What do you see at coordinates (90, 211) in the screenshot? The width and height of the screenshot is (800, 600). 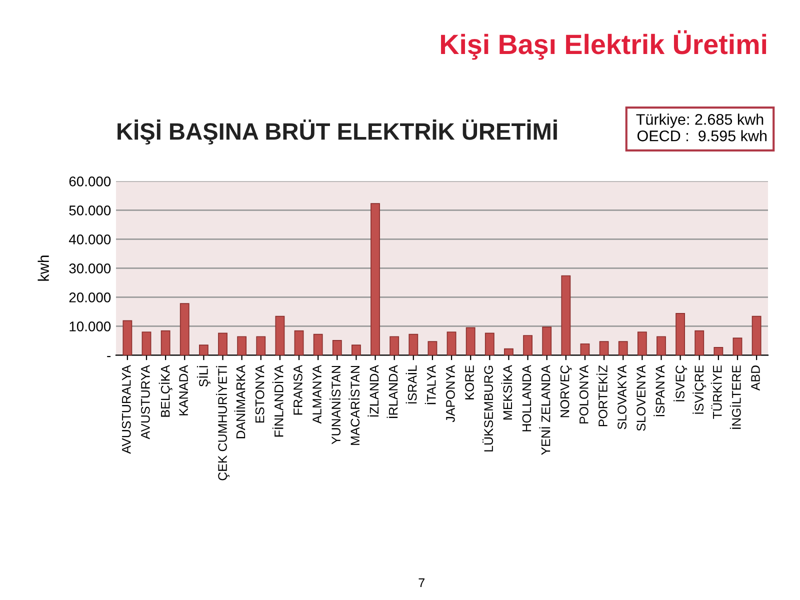 I see `y-tick-label: 50.000` at bounding box center [90, 211].